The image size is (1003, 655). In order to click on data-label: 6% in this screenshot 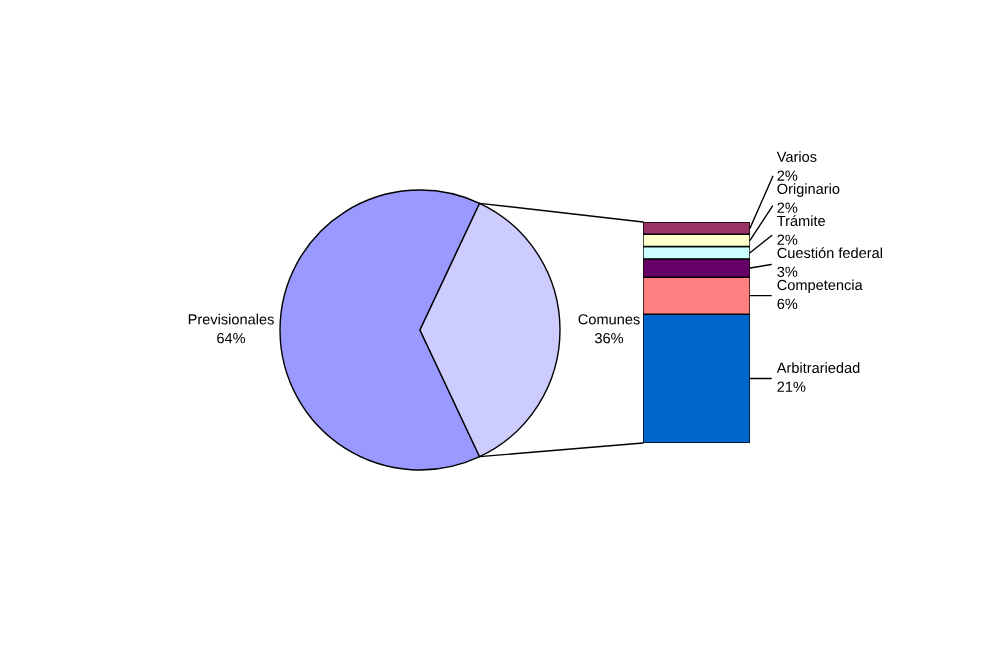, I will do `click(787, 304)`.